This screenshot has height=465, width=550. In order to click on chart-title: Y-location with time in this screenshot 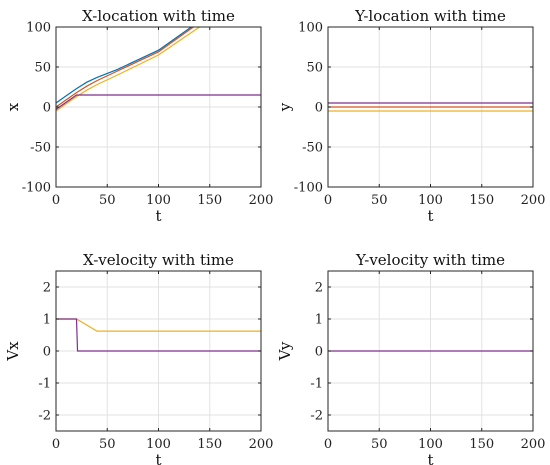, I will do `click(430, 16)`.